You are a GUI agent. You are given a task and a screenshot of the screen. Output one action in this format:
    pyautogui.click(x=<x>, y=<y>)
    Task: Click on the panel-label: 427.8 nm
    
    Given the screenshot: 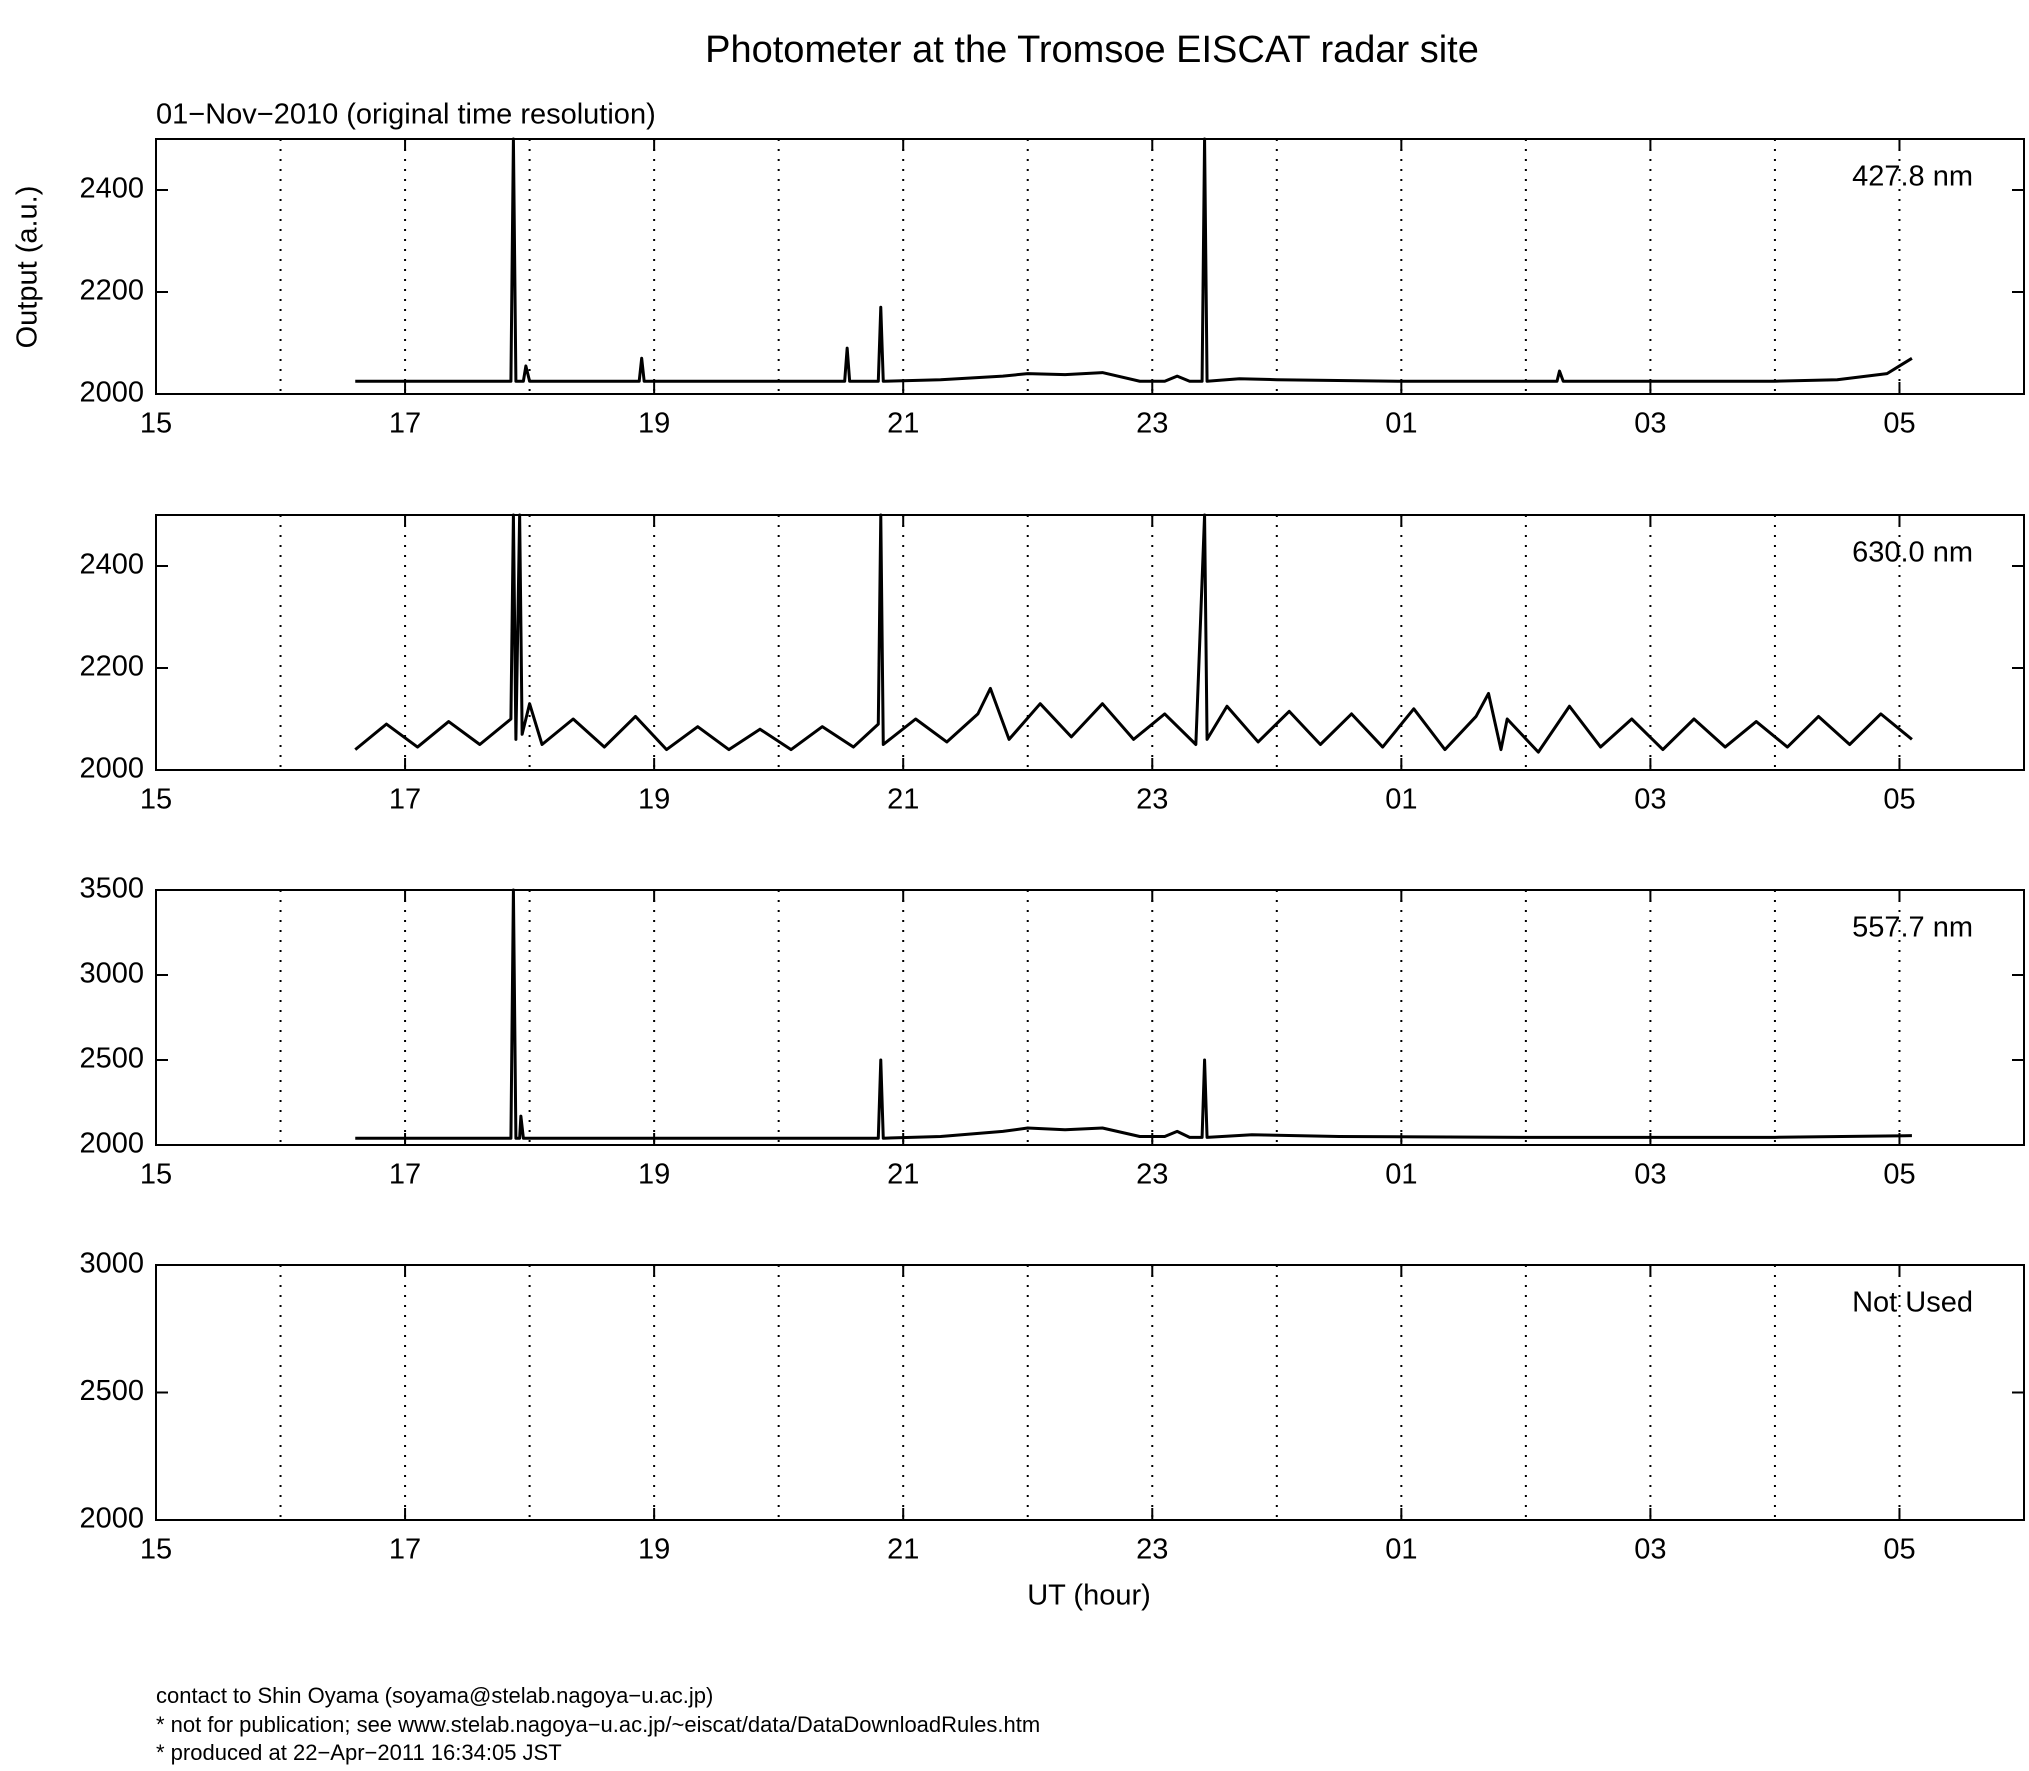 What is the action you would take?
    pyautogui.click(x=1912, y=177)
    